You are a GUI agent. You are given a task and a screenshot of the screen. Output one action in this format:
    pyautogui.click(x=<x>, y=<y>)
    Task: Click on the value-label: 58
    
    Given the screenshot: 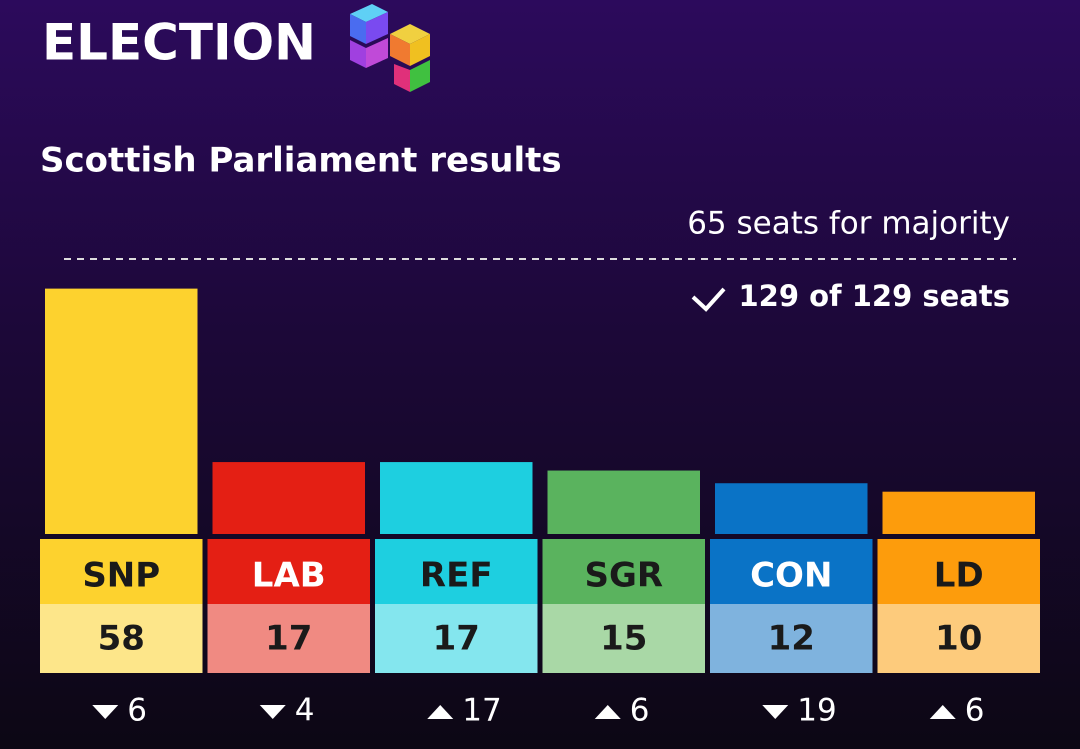 What is the action you would take?
    pyautogui.click(x=121, y=639)
    